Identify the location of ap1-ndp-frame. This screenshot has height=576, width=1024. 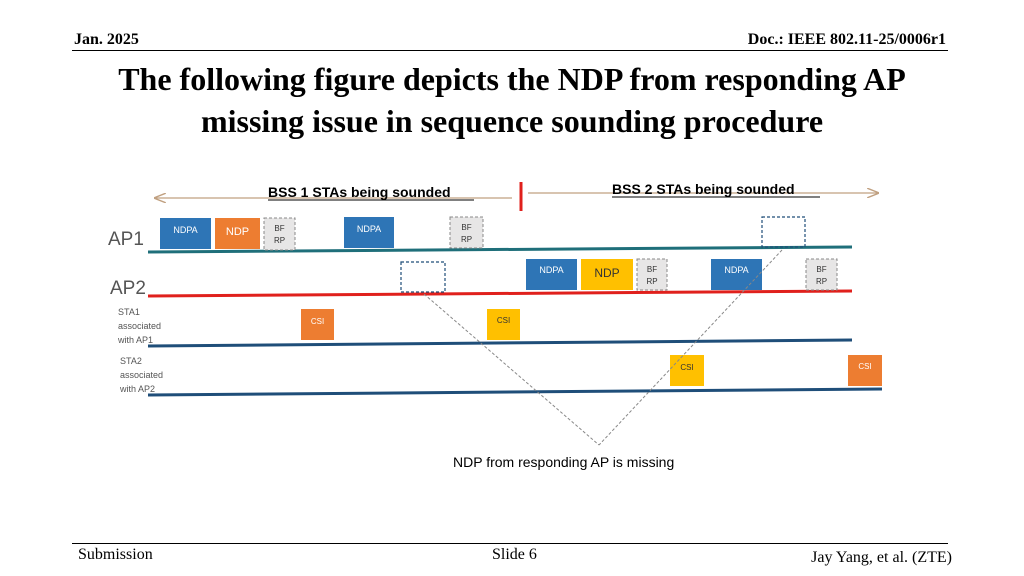
(237, 233).